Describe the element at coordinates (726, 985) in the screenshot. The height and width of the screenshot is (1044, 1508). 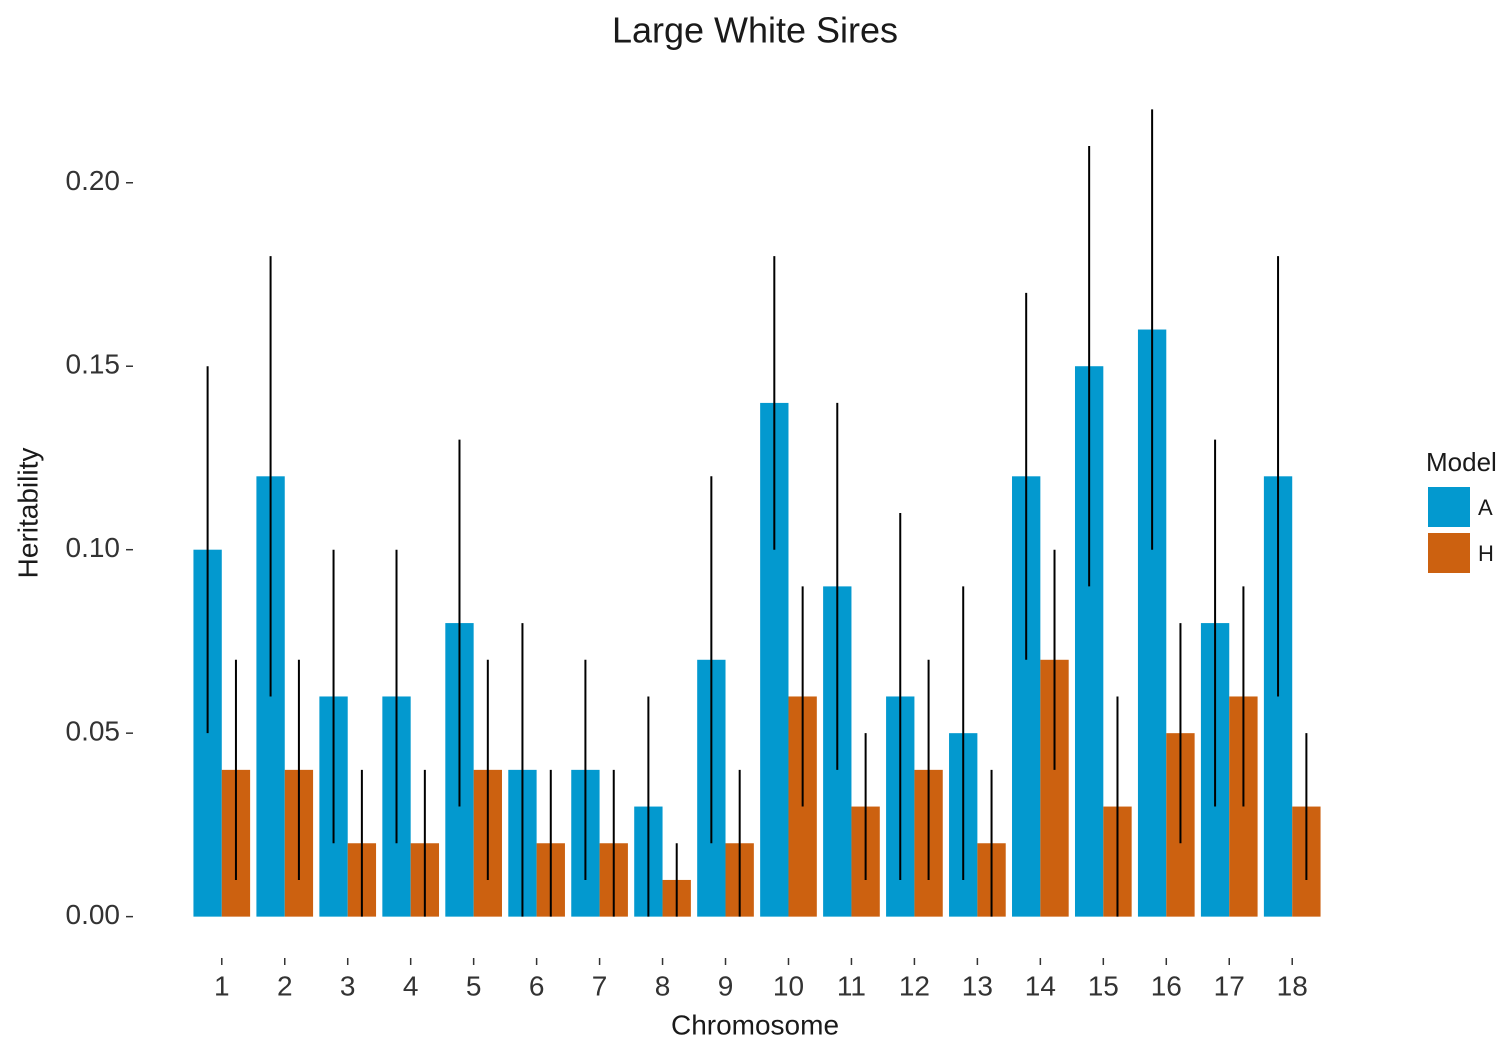
I see `x-tick-label: 9` at that location.